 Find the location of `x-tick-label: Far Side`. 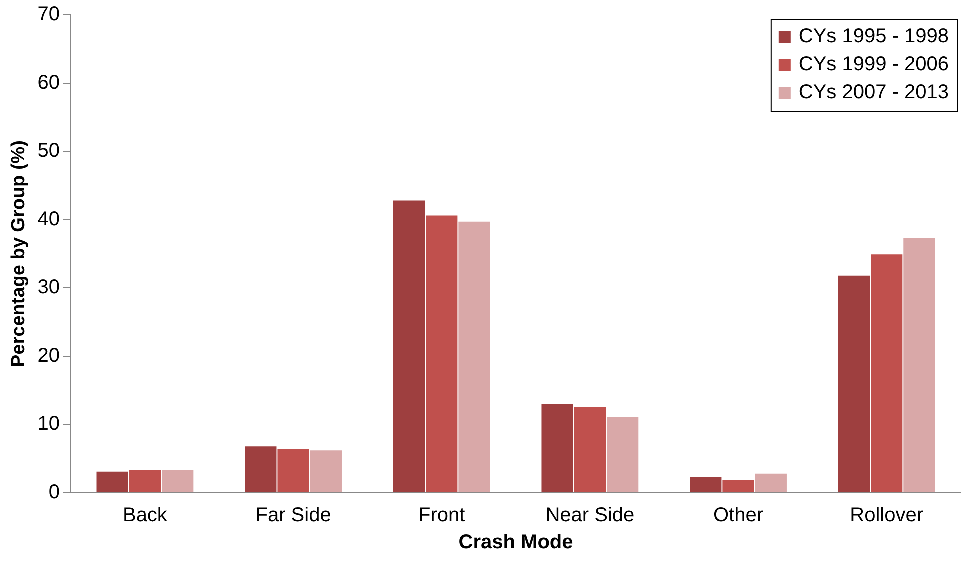

x-tick-label: Far Side is located at coordinates (294, 515).